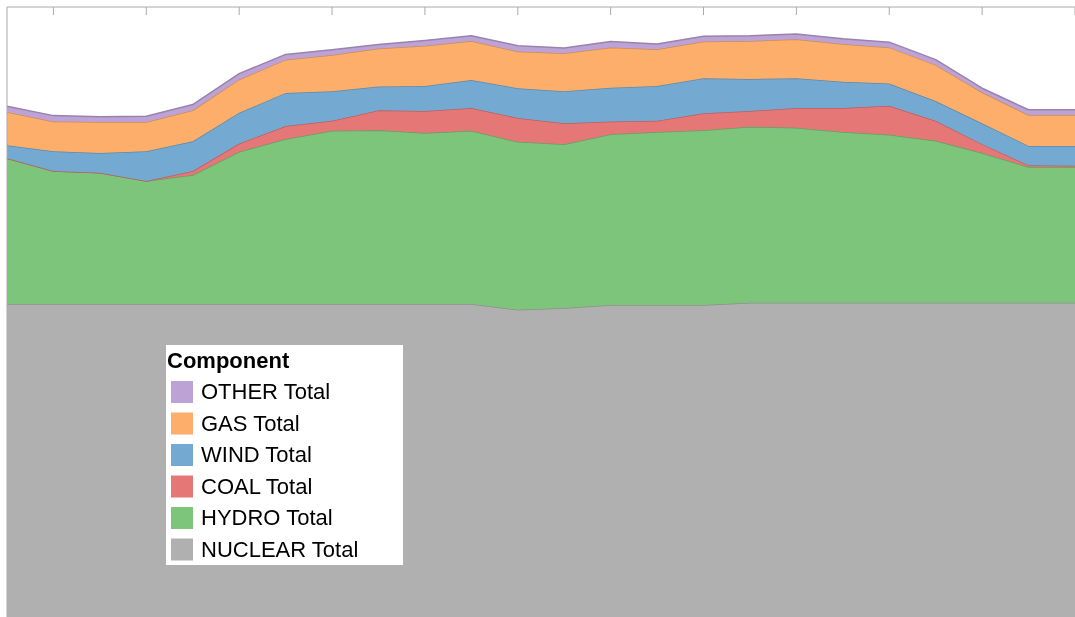  I want to click on legend-label: NUCLEAR Total, so click(280, 549).